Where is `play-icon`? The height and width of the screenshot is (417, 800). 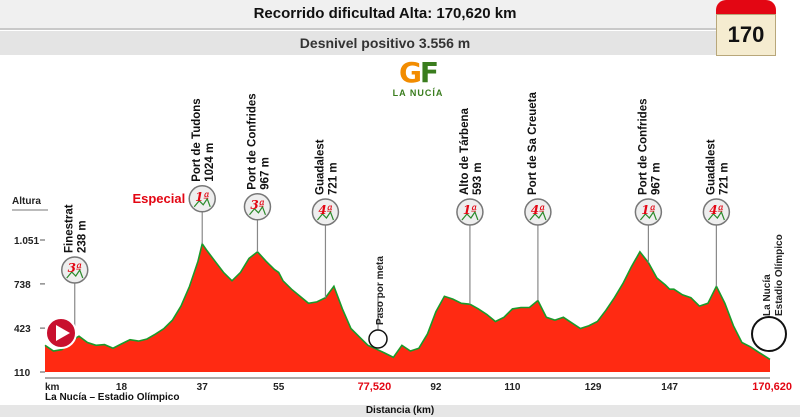
play-icon is located at coordinates (63, 333).